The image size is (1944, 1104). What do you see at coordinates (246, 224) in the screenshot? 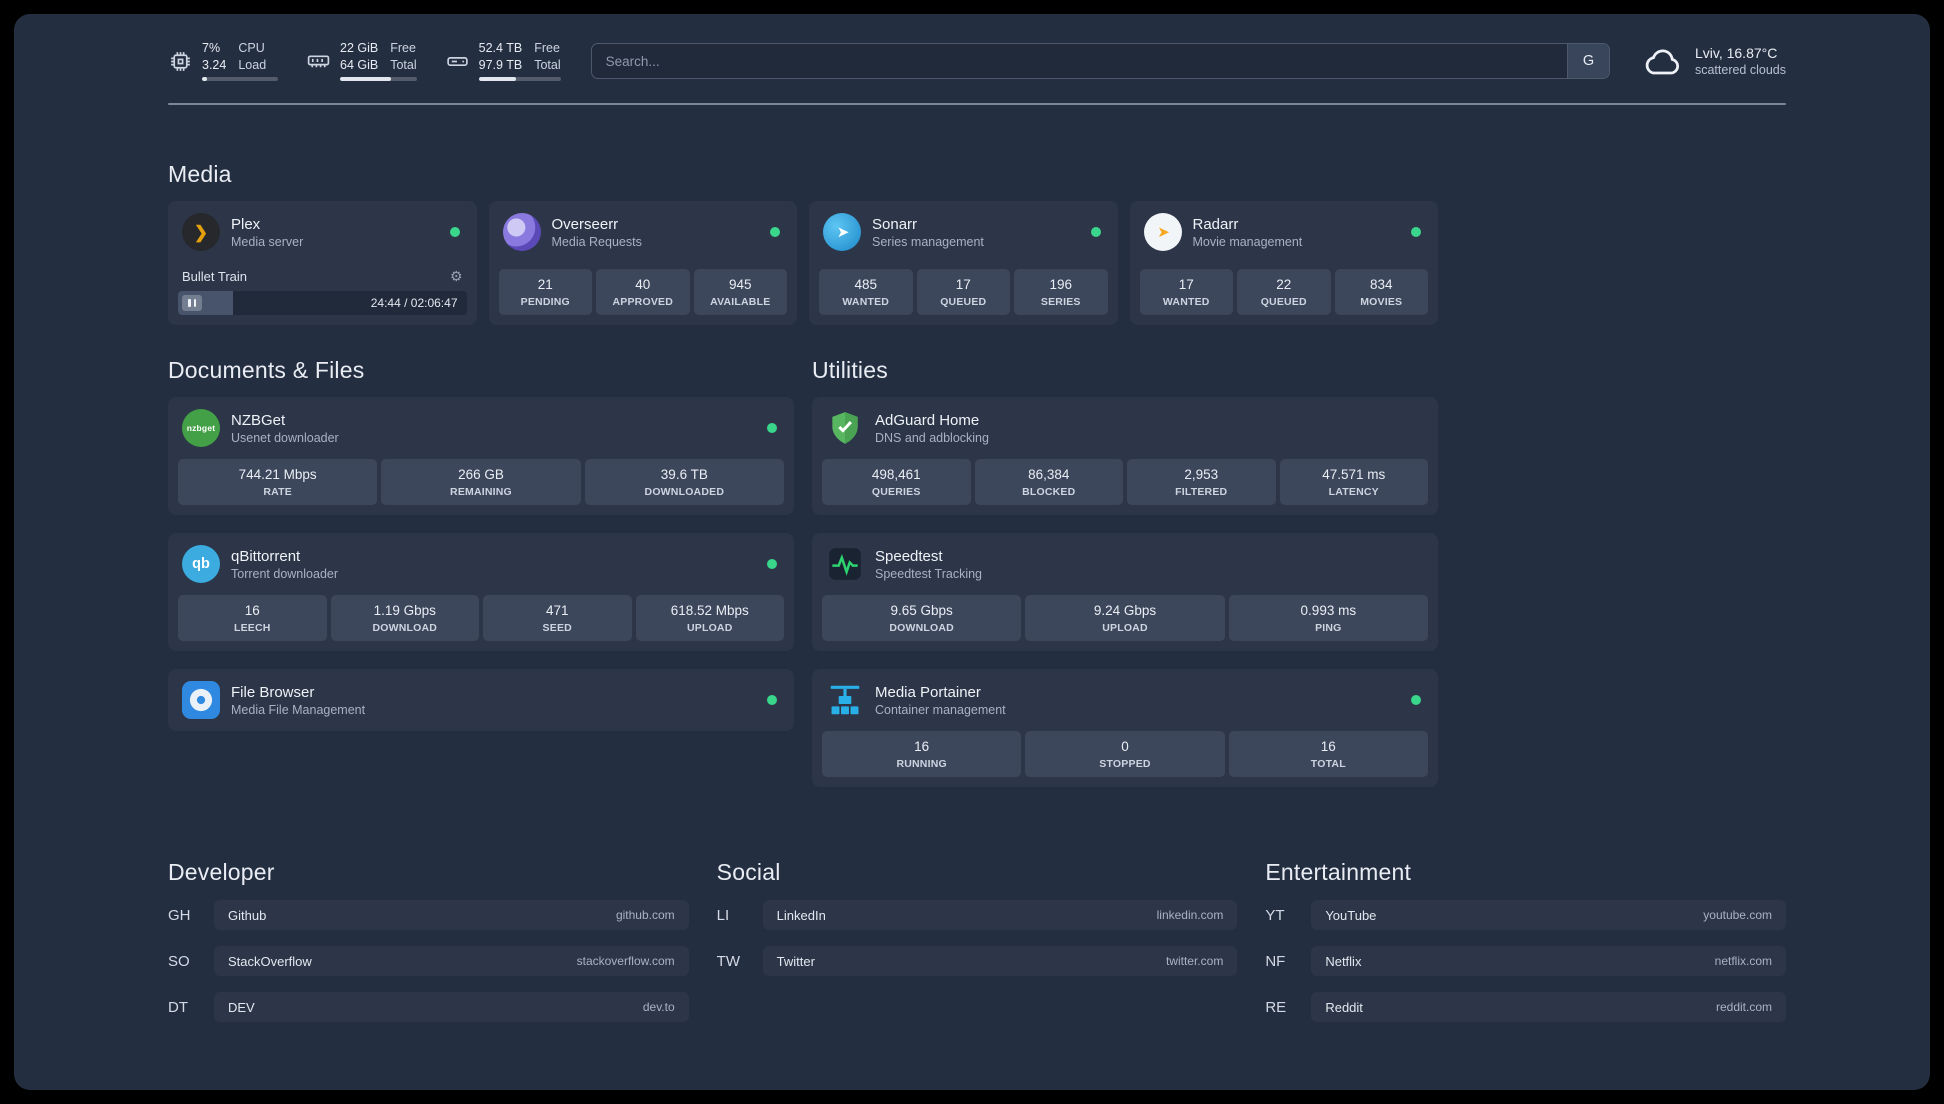
I see `service-name: Plex` at bounding box center [246, 224].